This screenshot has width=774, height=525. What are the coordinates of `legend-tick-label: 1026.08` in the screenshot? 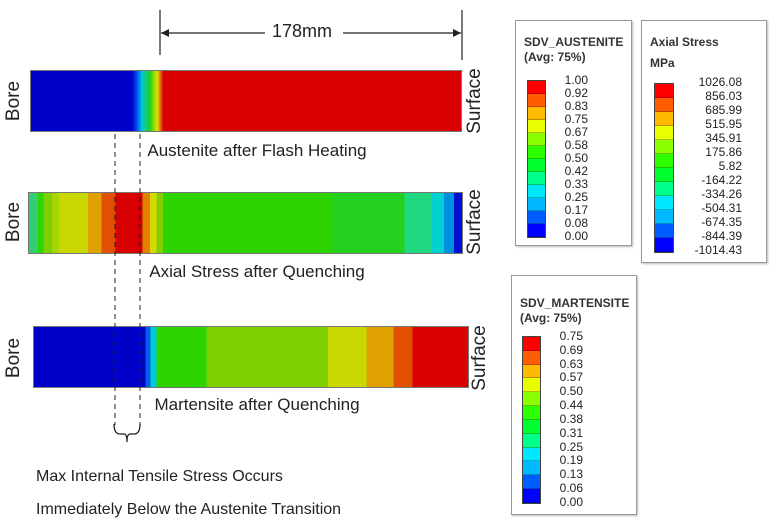 It's located at (720, 82).